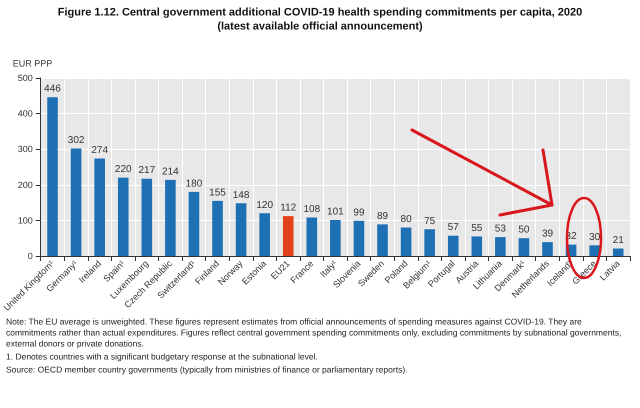  I want to click on data-label: 80, so click(406, 220).